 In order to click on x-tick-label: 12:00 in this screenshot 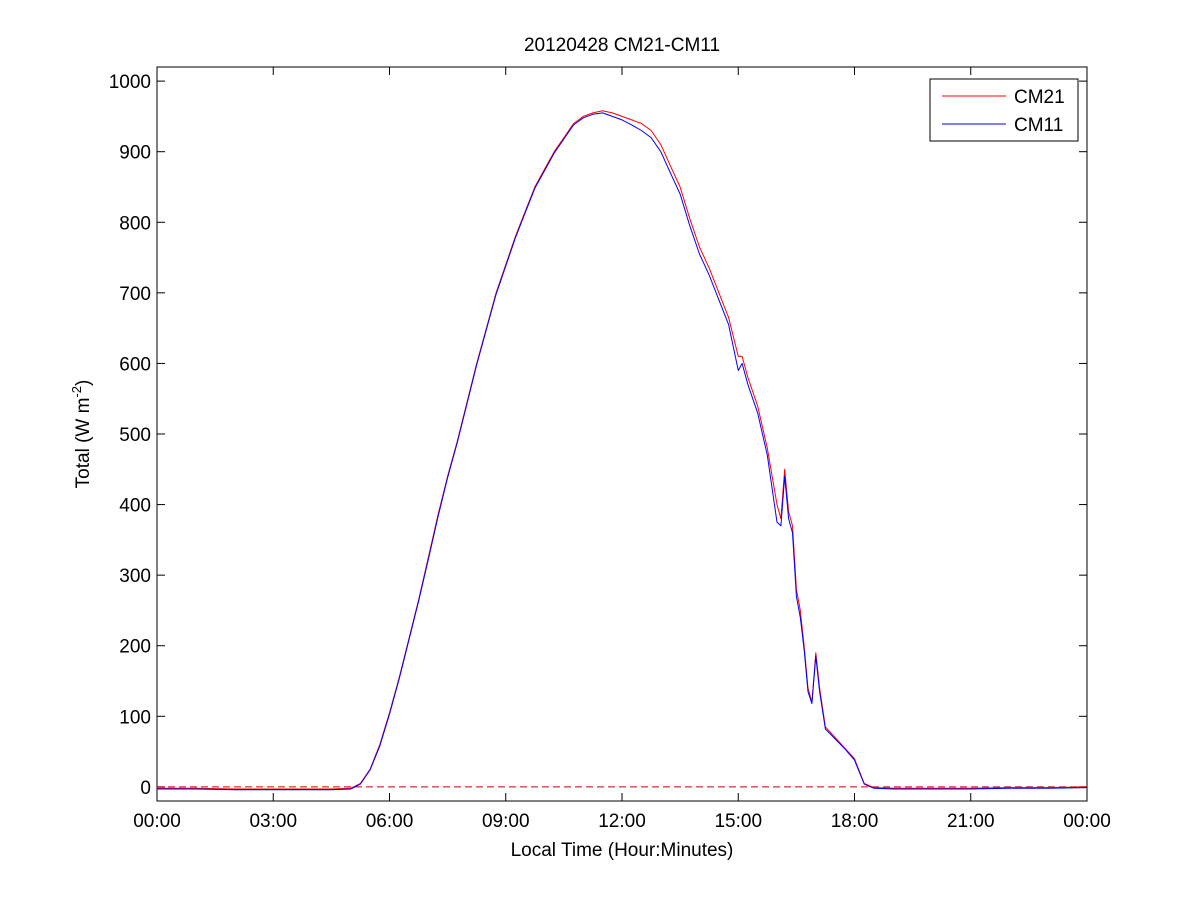, I will do `click(622, 821)`.